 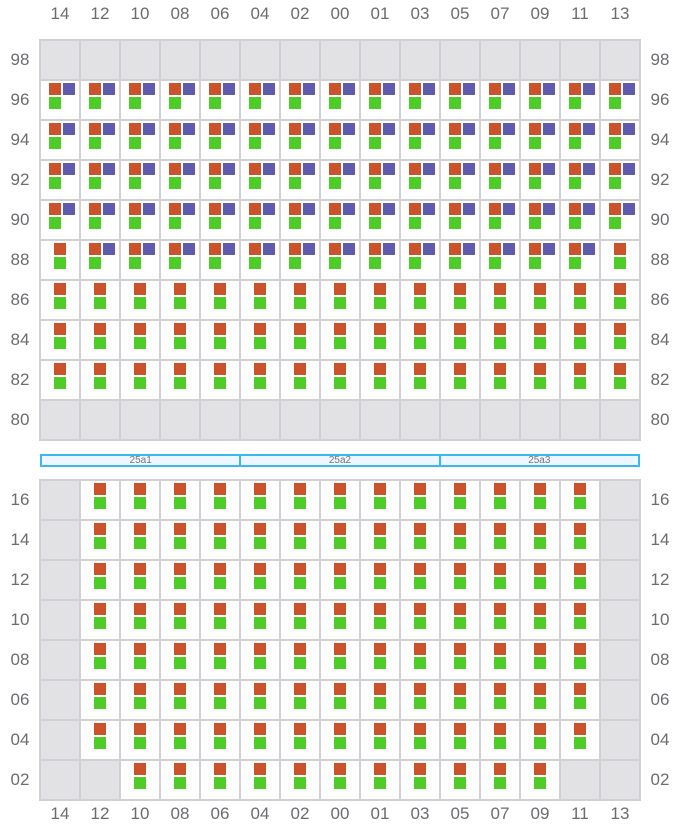 I want to click on banner-segment-25a1: 25a1, so click(x=141, y=460).